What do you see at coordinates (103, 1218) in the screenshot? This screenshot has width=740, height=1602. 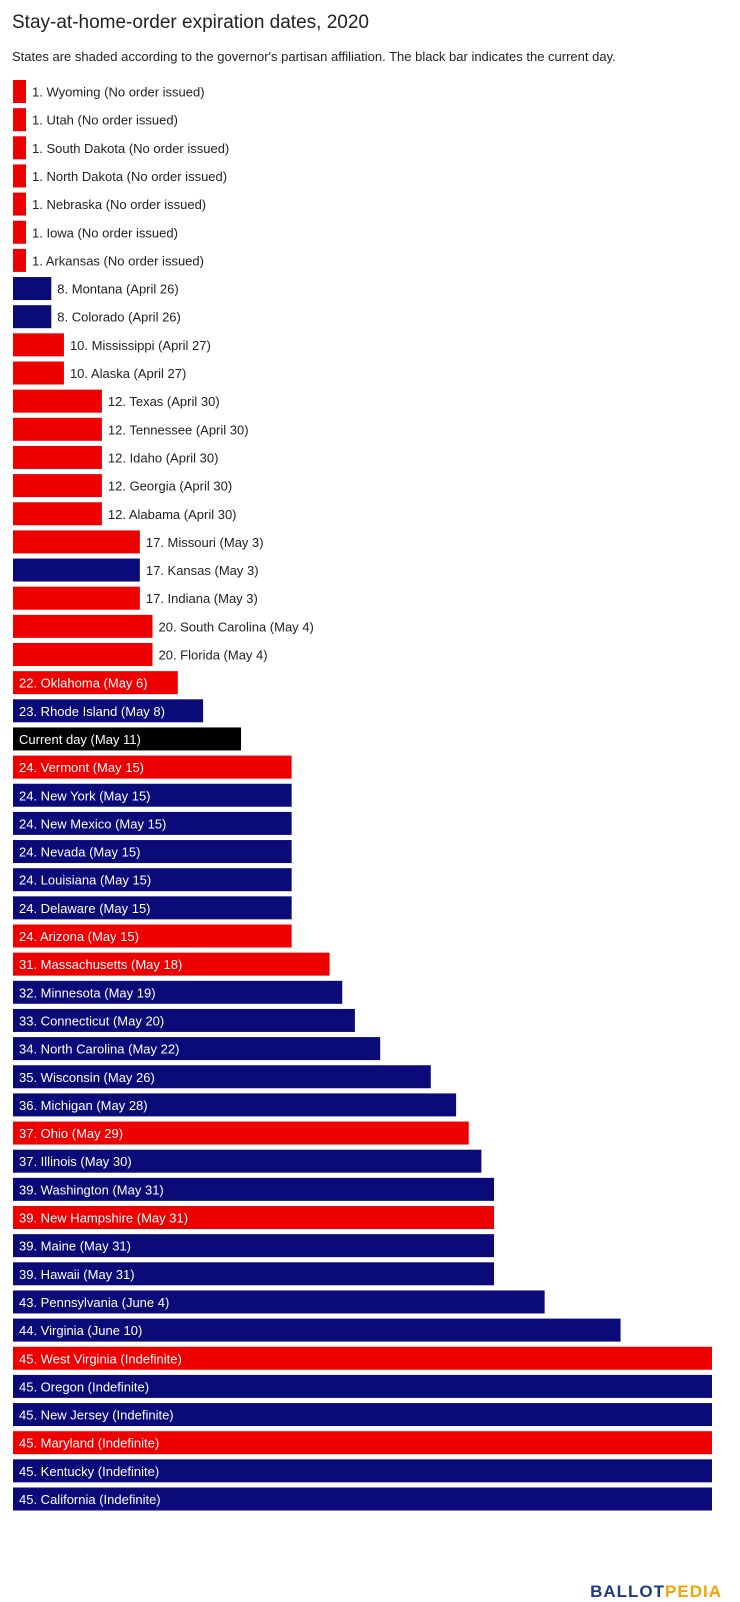 I see `bar-label-40: 39. New Hampshire (May 31)` at bounding box center [103, 1218].